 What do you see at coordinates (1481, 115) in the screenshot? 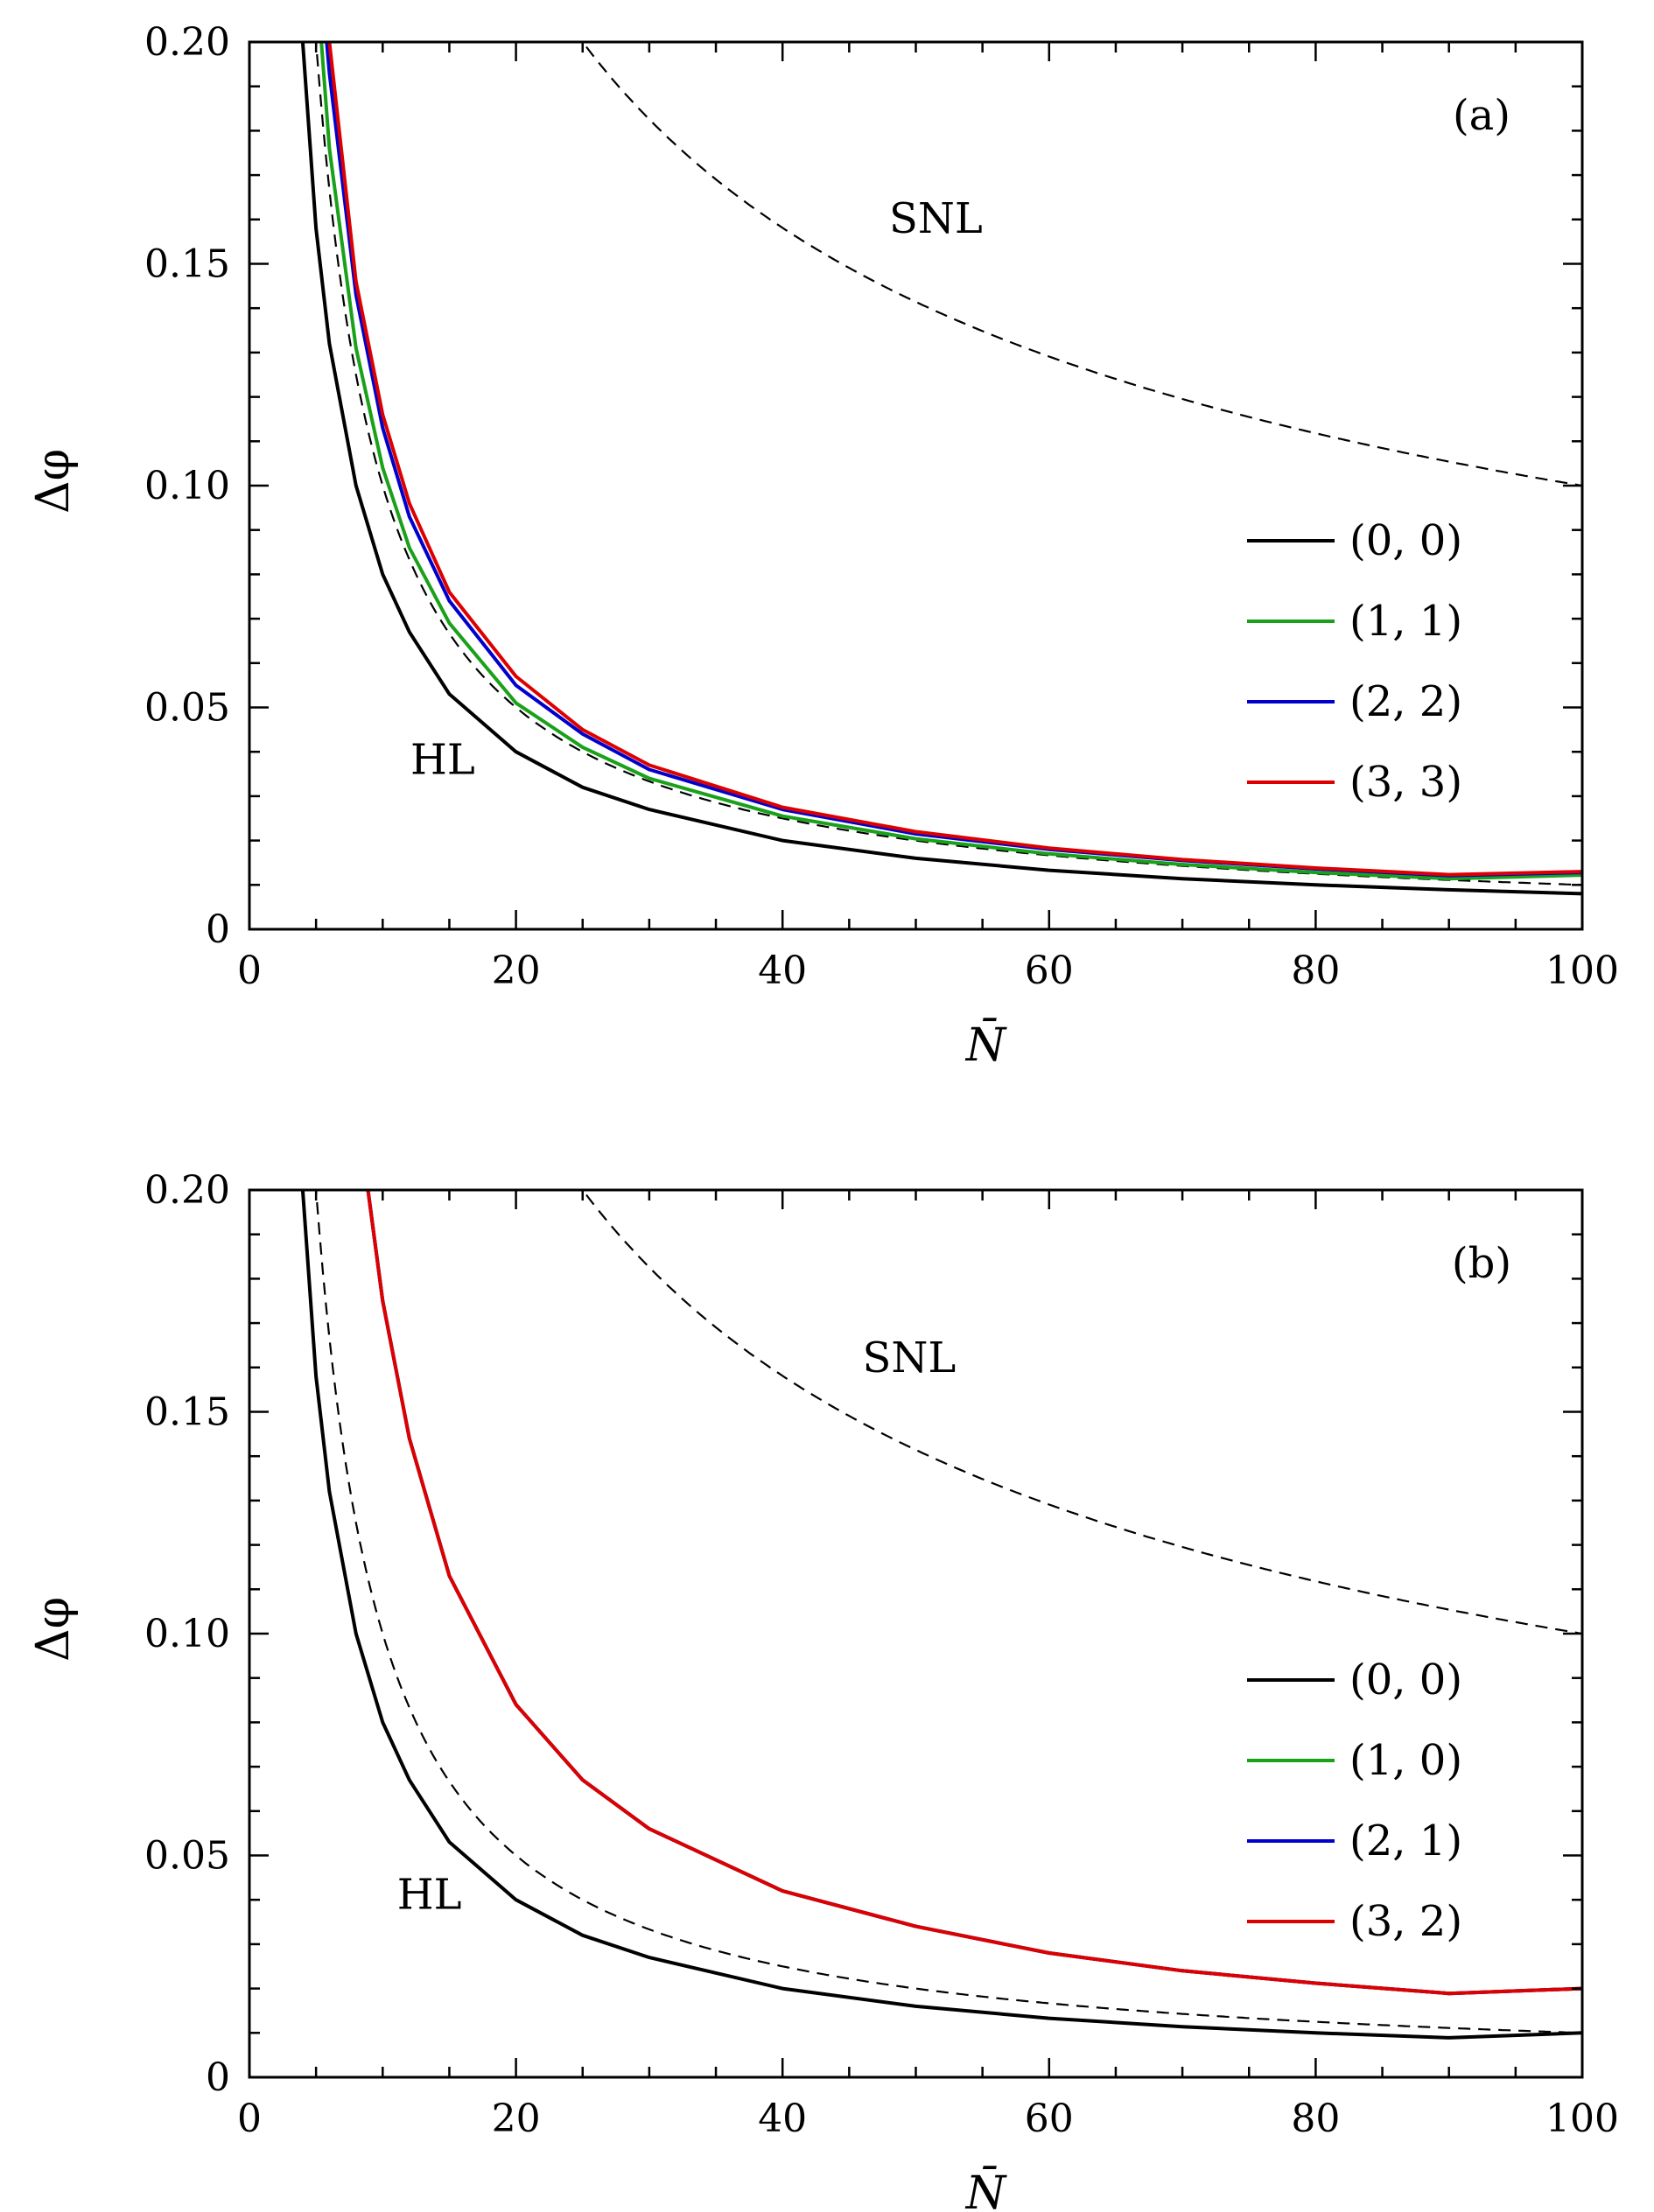
I see `panel-label: (a)` at bounding box center [1481, 115].